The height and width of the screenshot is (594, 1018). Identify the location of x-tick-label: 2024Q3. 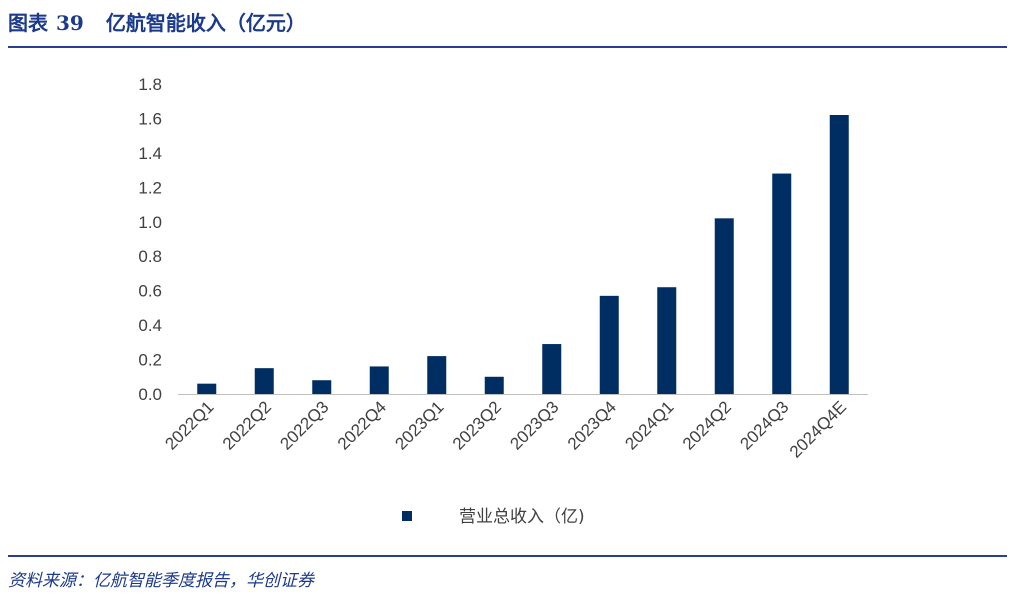
(764, 425).